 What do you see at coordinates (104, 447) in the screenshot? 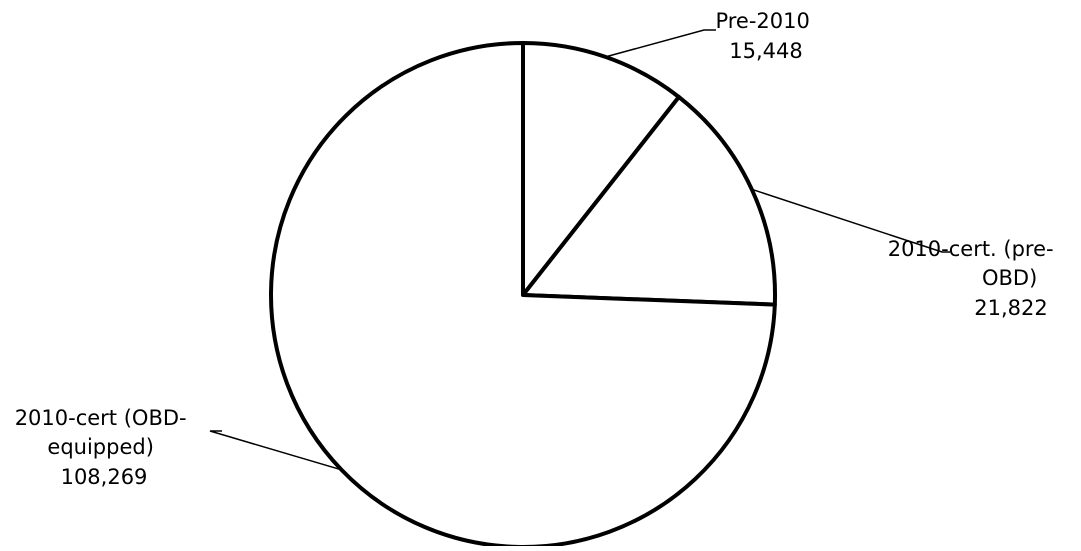
I see `slice-label-2010-cert-obd-equipped: 2010-cert (OBD- equipped) 108,269` at bounding box center [104, 447].